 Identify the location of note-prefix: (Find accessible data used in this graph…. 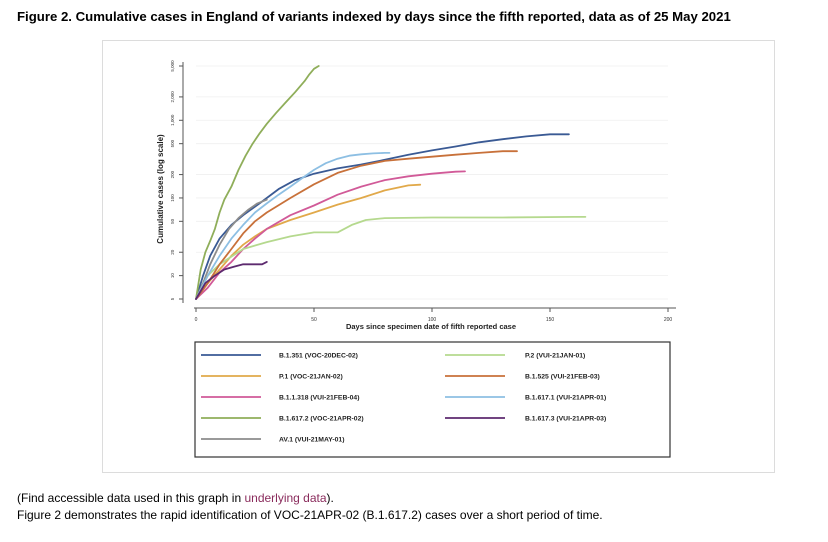
(131, 498).